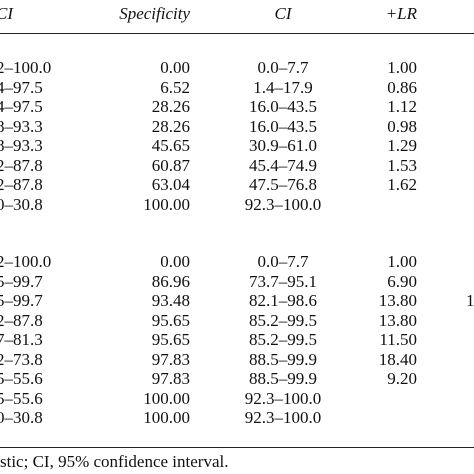 This screenshot has width=474, height=474. What do you see at coordinates (170, 281) in the screenshot?
I see `table-cell: 86.96` at bounding box center [170, 281].